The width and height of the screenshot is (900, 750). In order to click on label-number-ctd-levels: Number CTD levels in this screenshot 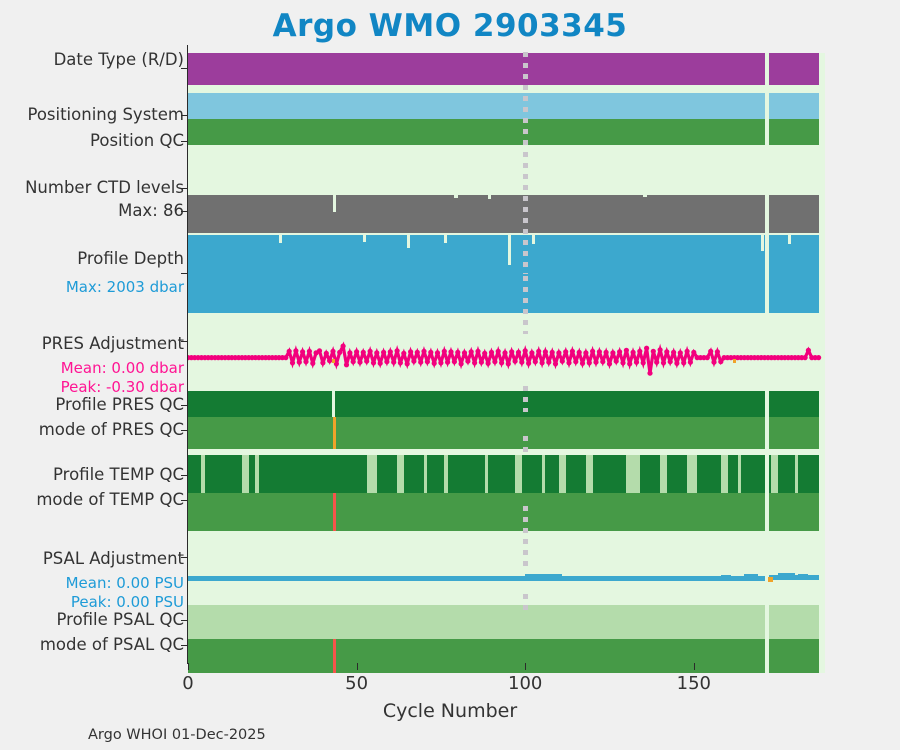, I will do `click(104, 187)`.